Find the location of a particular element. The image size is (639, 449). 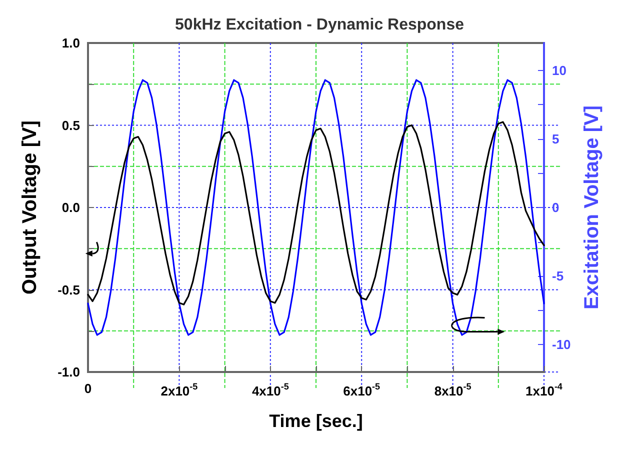

y-tick-label: -1.0 is located at coordinates (69, 372).